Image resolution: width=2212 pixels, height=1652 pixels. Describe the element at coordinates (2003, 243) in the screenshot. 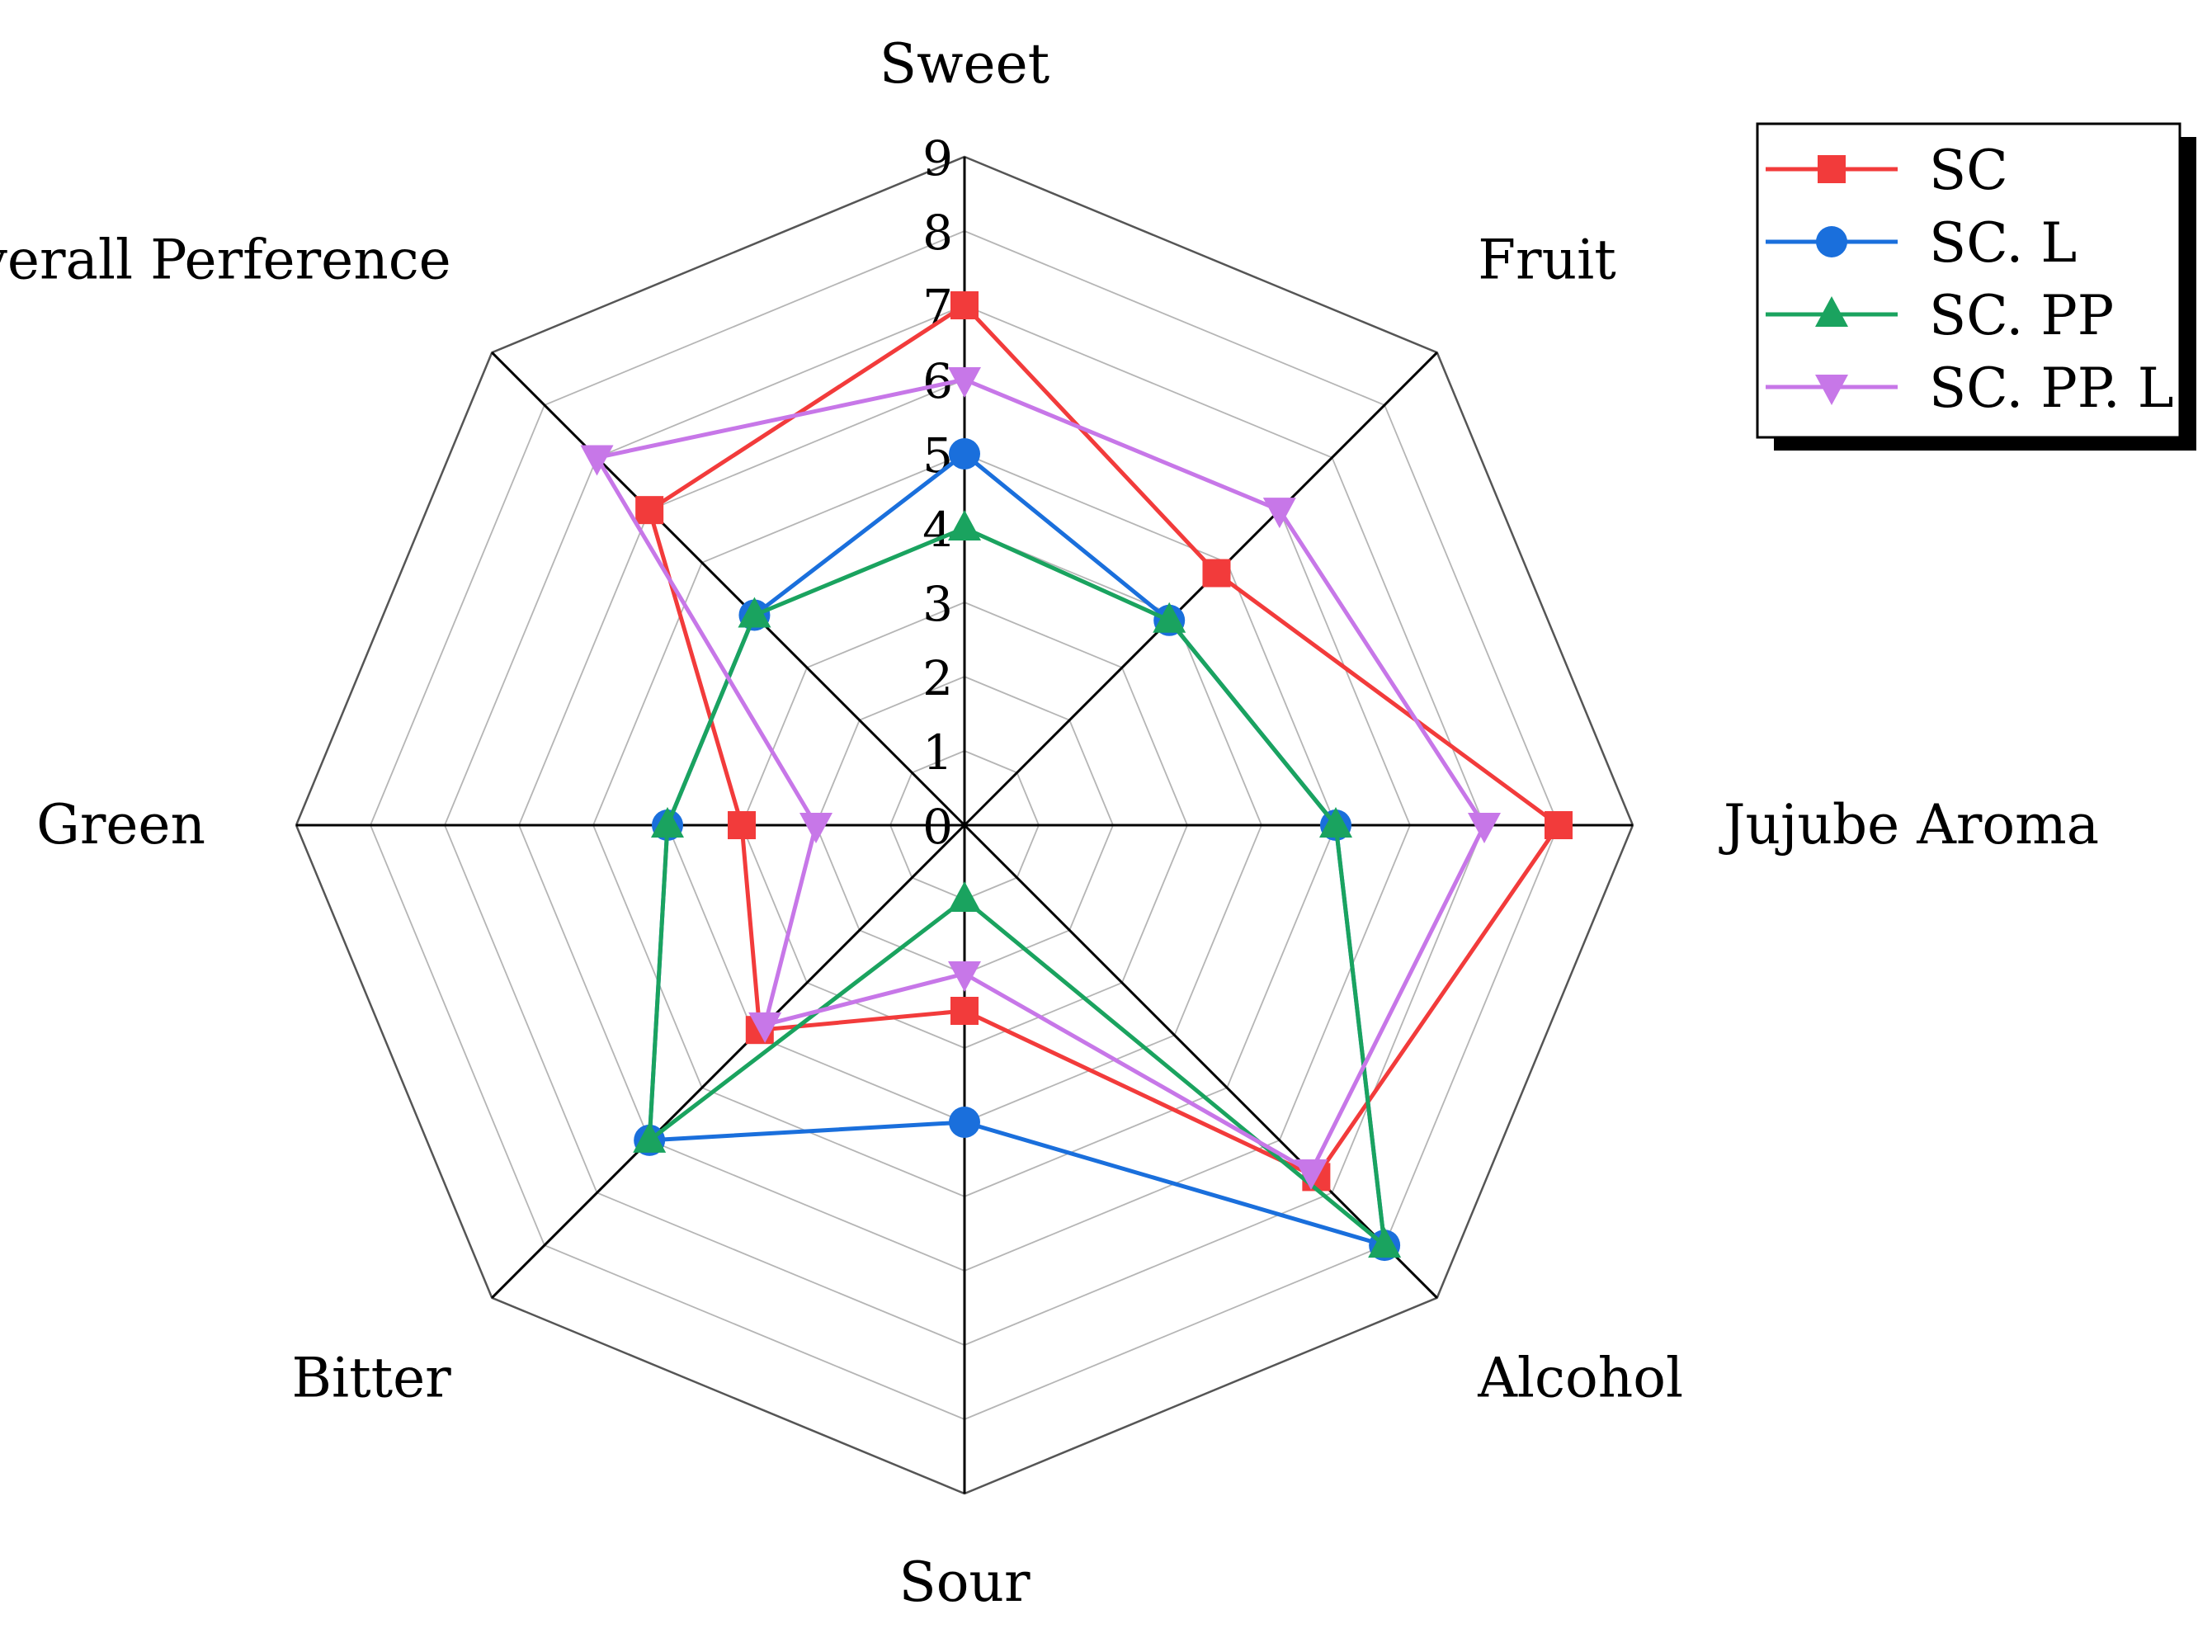

I see `legend-label-1: SC. L` at that location.